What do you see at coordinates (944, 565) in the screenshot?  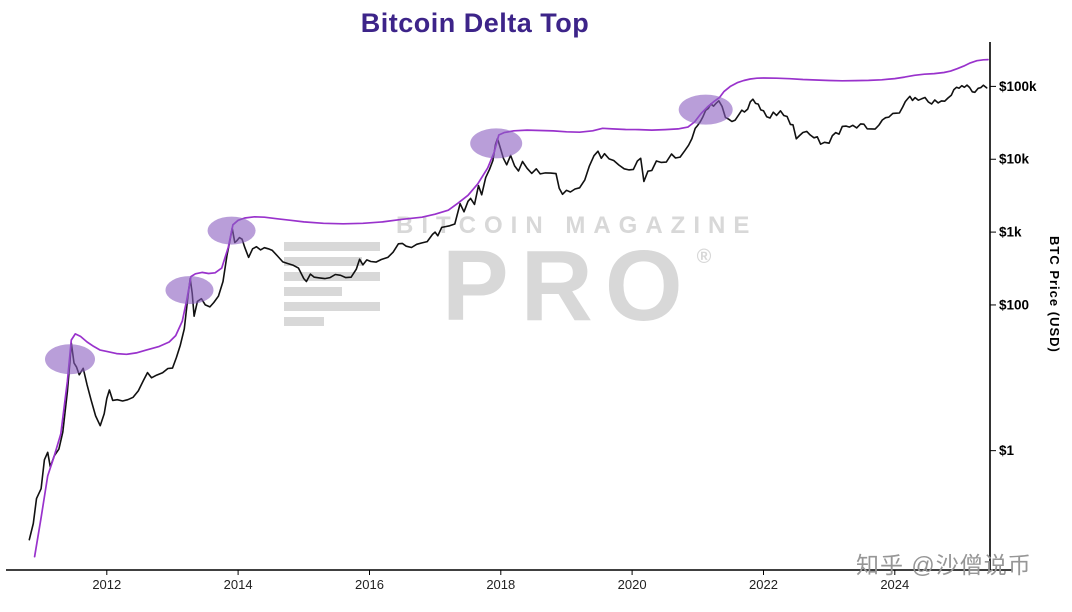 I see `zhihu-credit-watermark: 知乎 @沙僧说币` at bounding box center [944, 565].